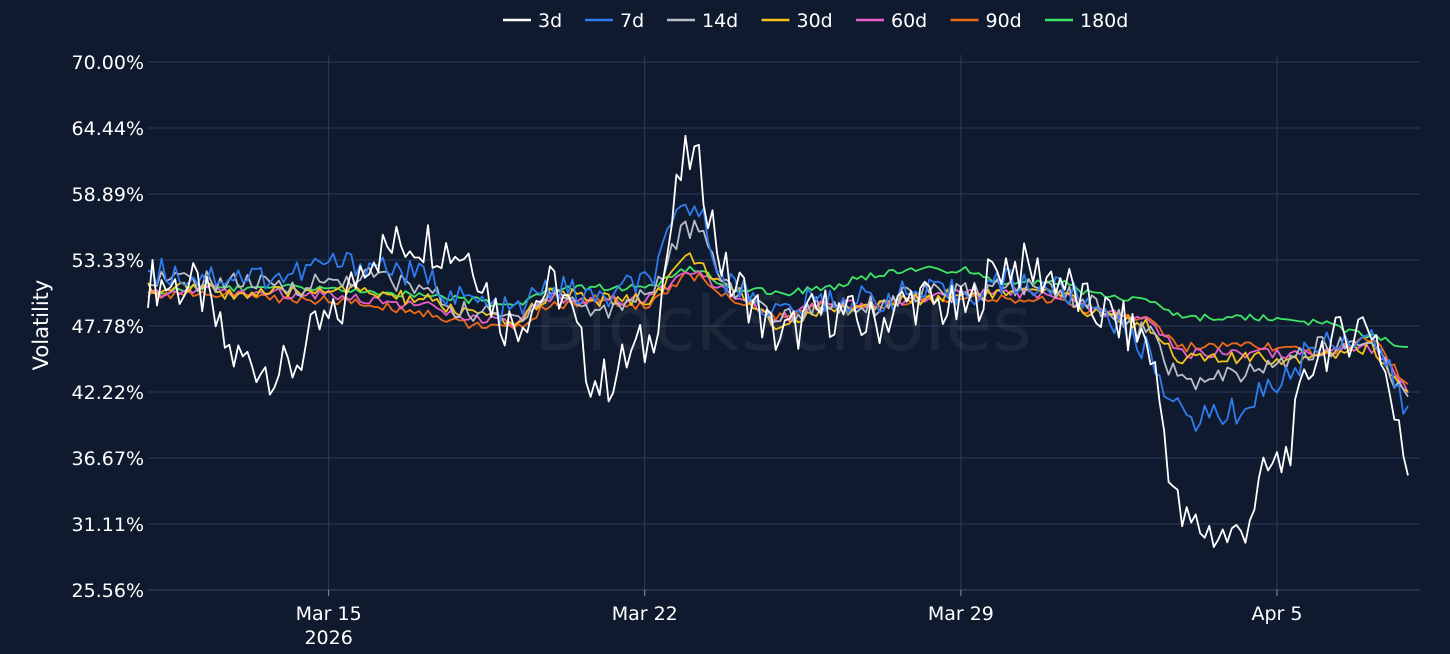  I want to click on legend: 3d 7d 14d 30d 60d 90d 180d, so click(815, 21).